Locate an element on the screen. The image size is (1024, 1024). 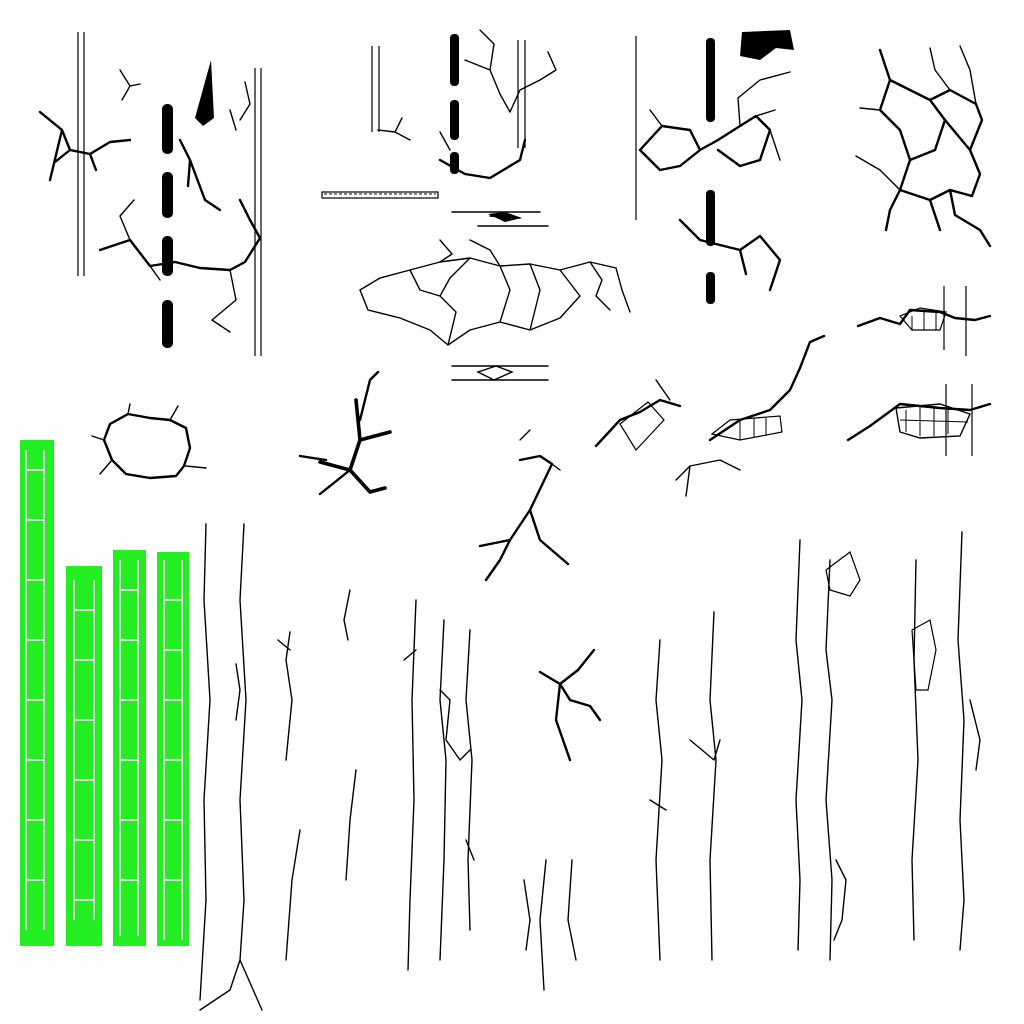
dashed-lane-pothole-cracks is located at coordinates (497, 128).